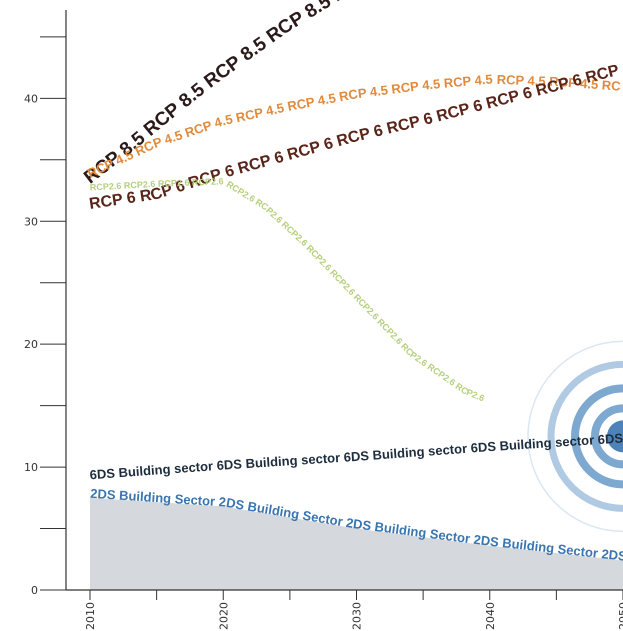  I want to click on area-layer, so click(356, 543).